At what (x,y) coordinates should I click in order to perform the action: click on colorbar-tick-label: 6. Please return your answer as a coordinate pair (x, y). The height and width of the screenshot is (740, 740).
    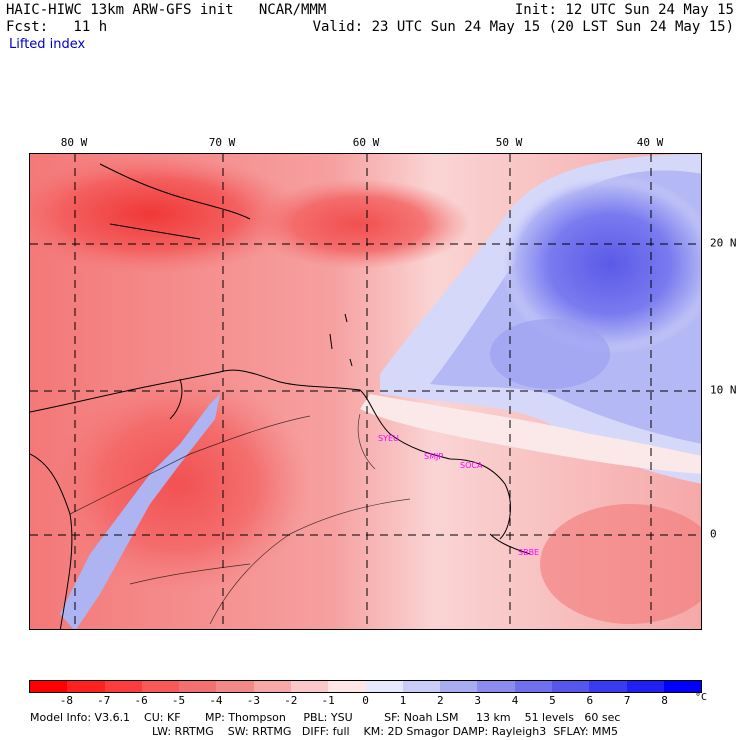
    Looking at the image, I should click on (590, 700).